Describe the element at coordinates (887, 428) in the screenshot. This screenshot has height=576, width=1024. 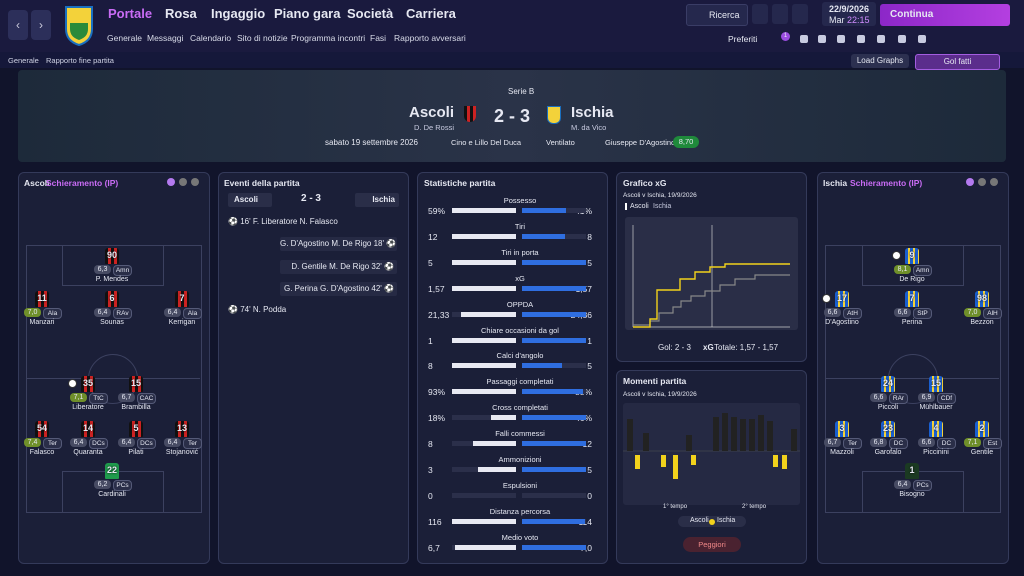
I see `player-number: 23` at that location.